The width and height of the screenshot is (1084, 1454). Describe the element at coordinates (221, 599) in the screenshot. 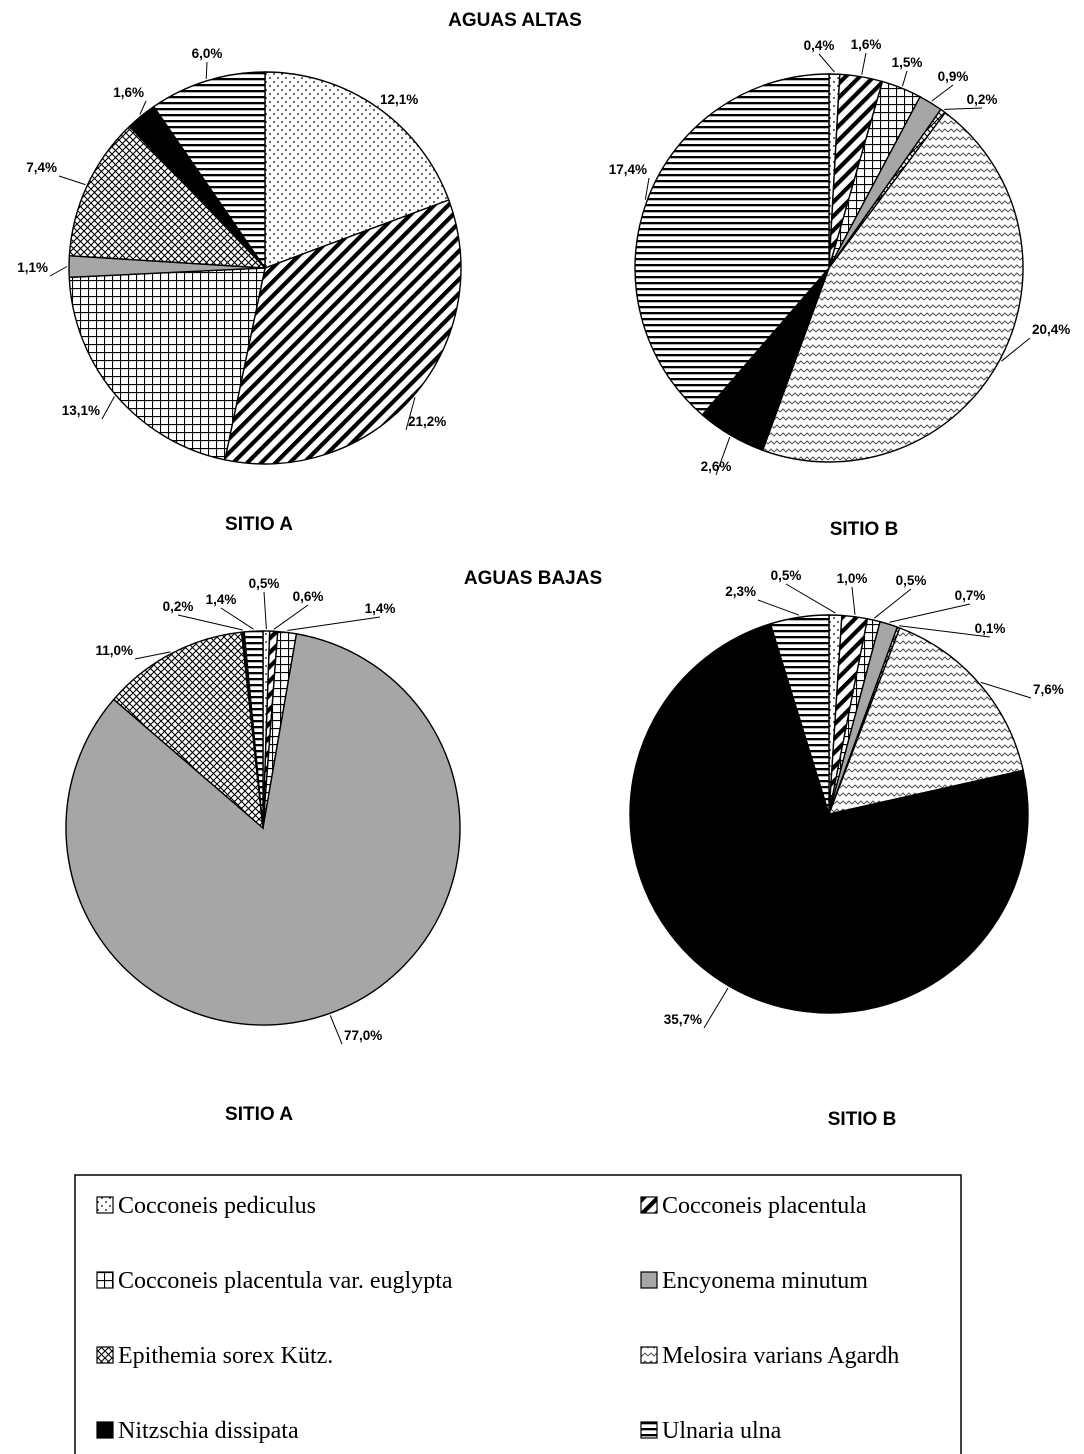

I see `slice-label-ulnaria-ulna: 1,4%` at that location.